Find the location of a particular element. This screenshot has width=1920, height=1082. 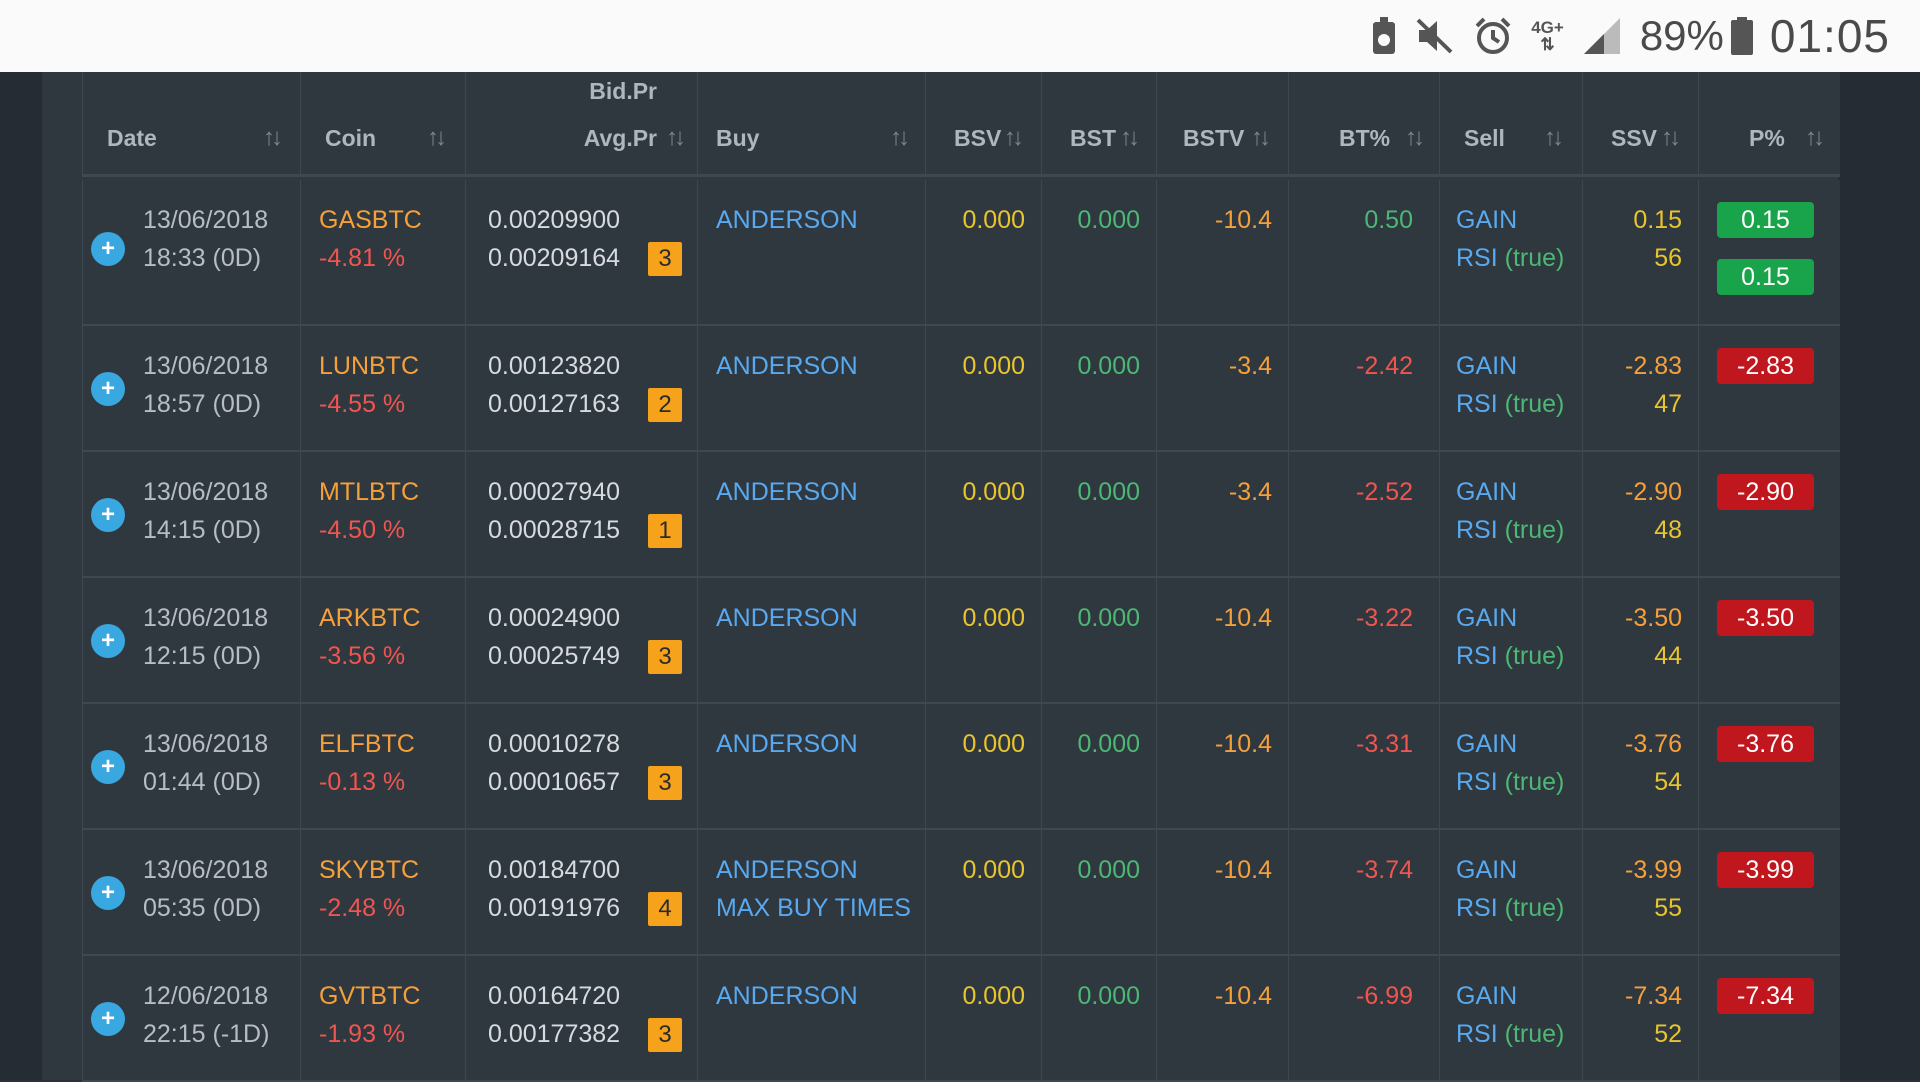

cell-coin: GVTBTC -1.93 % is located at coordinates (382, 1018).